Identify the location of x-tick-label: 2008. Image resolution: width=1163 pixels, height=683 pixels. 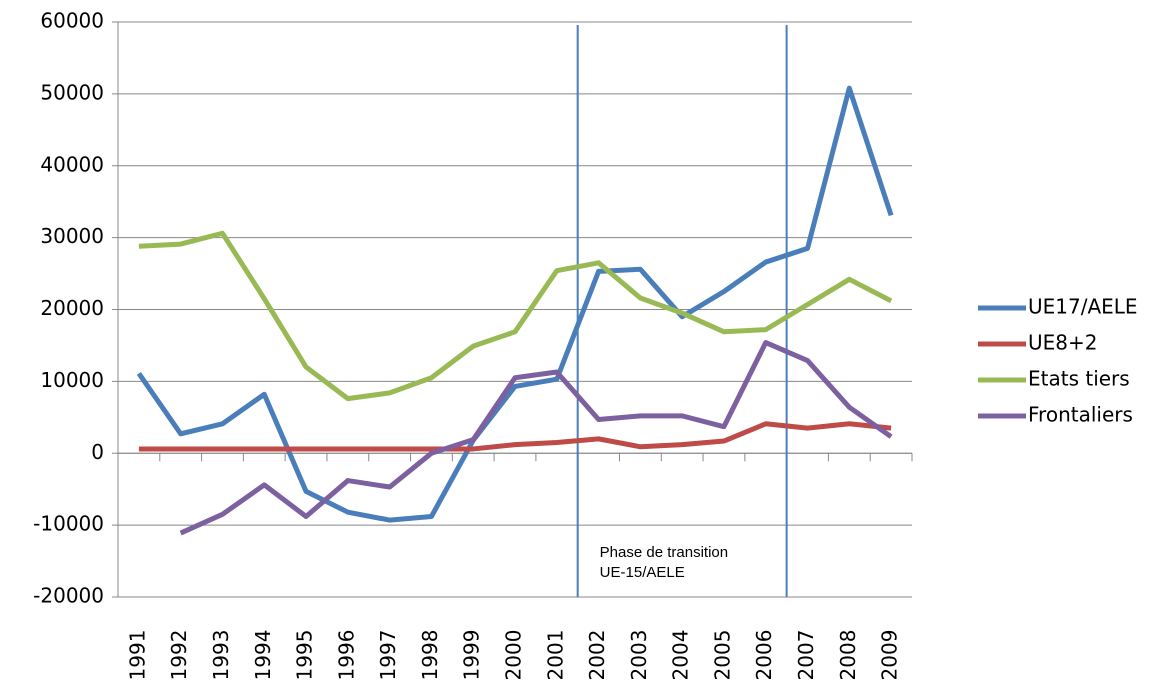
(848, 654).